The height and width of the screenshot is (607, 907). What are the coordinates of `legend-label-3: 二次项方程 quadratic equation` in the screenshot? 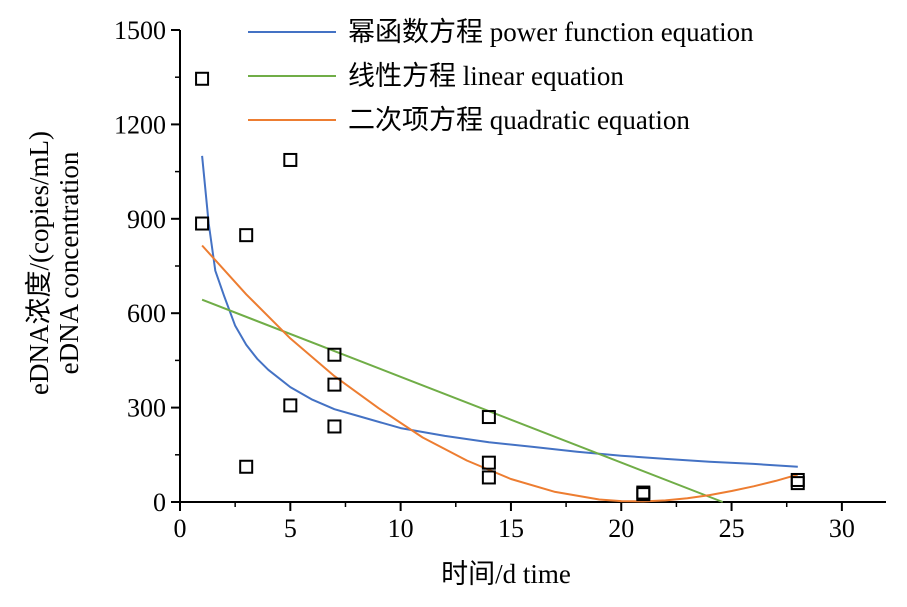 It's located at (519, 120).